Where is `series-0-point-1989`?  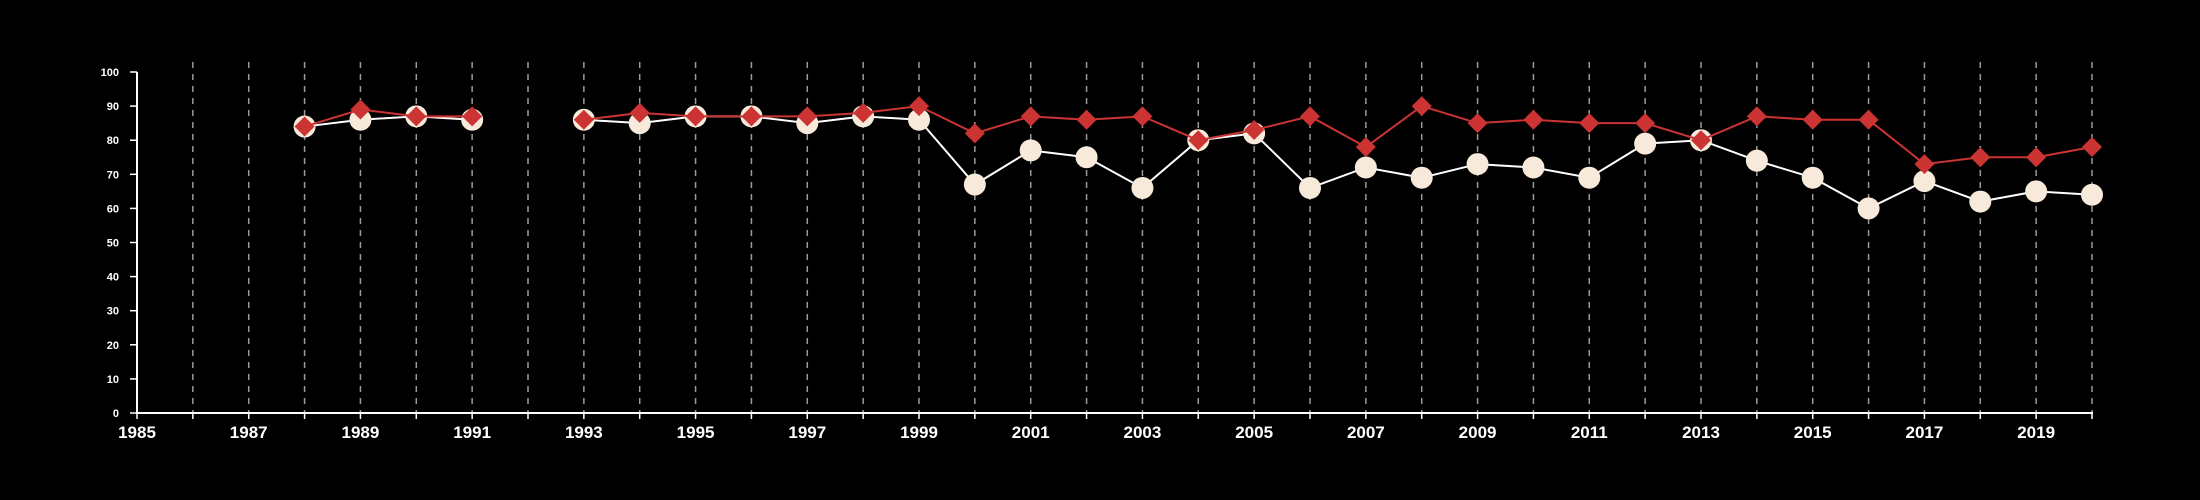 series-0-point-1989 is located at coordinates (360, 119).